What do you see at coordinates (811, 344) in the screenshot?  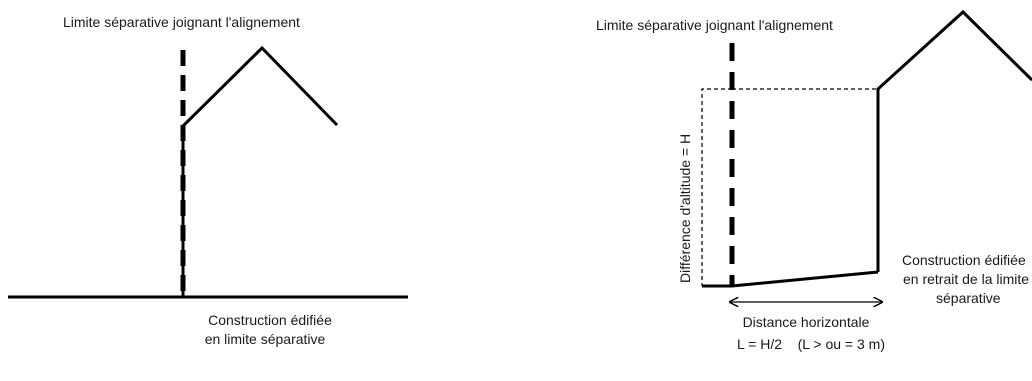 I see `formula-label: L = H/2 (L > ou = 3 m)` at bounding box center [811, 344].